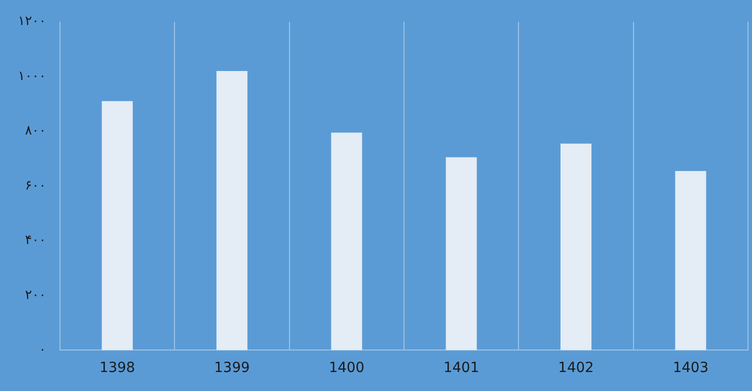  I want to click on y-tick-label: ۲۰۰, so click(35, 295).